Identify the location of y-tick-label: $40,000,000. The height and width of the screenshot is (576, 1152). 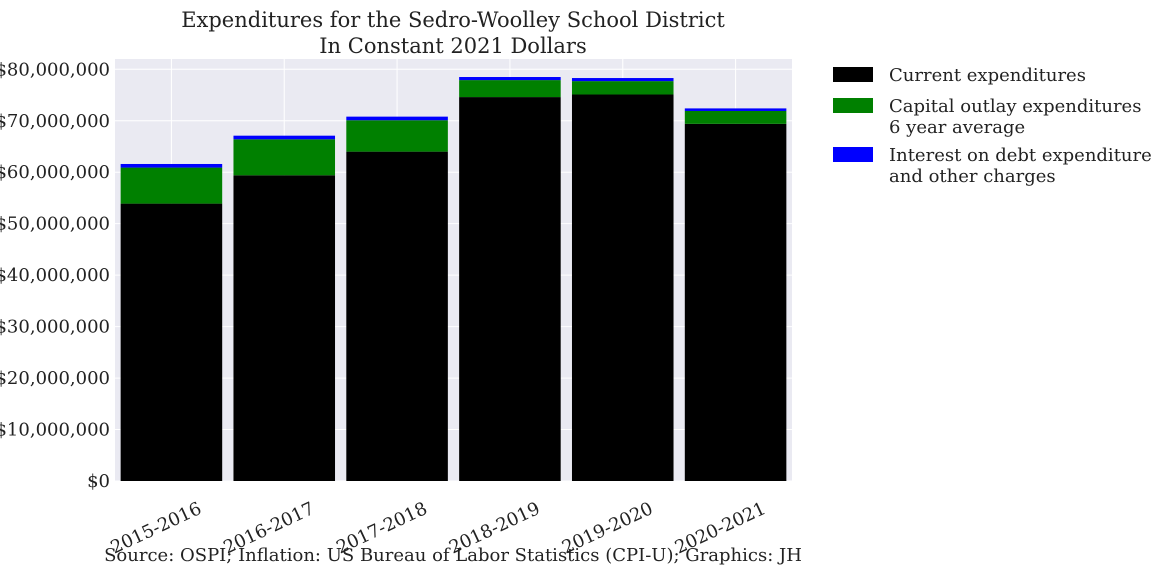
(55, 275).